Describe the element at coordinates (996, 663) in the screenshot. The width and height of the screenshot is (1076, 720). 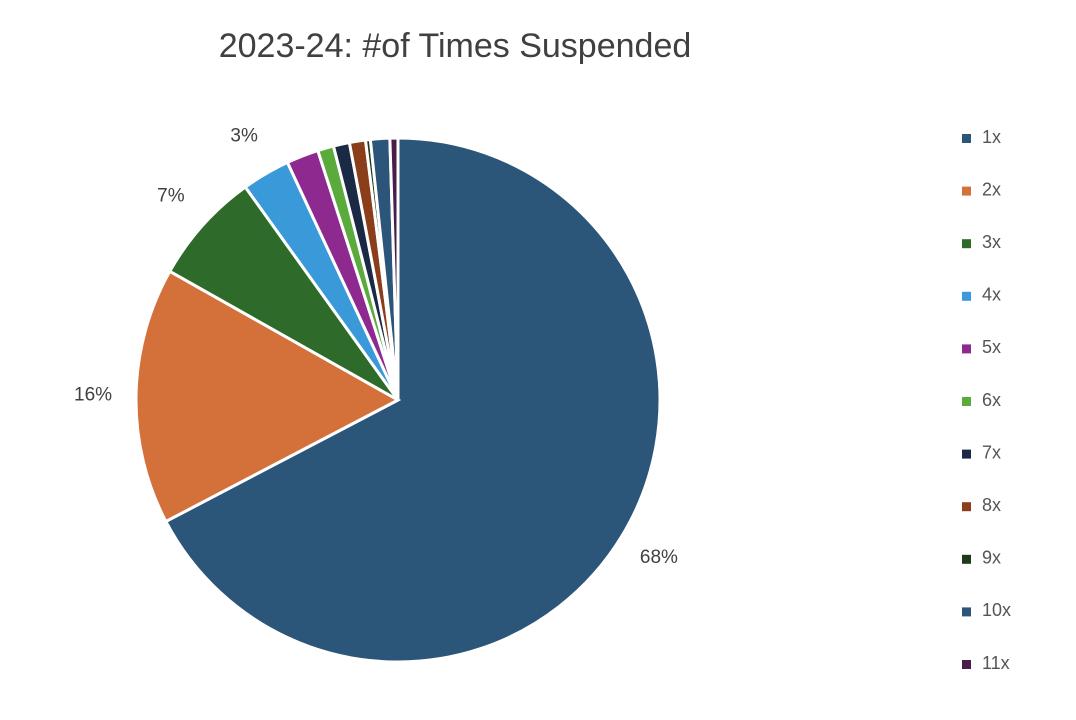
I see `legend-label: 11x` at that location.